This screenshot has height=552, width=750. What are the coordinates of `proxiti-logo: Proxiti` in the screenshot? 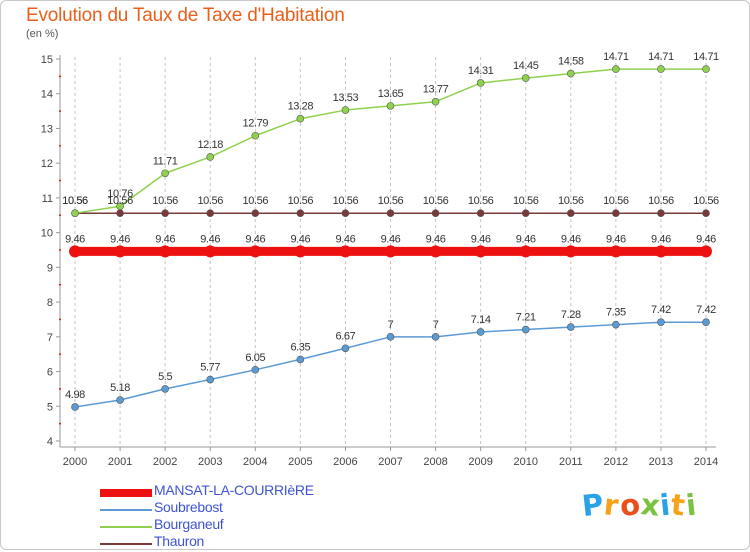 It's located at (639, 505).